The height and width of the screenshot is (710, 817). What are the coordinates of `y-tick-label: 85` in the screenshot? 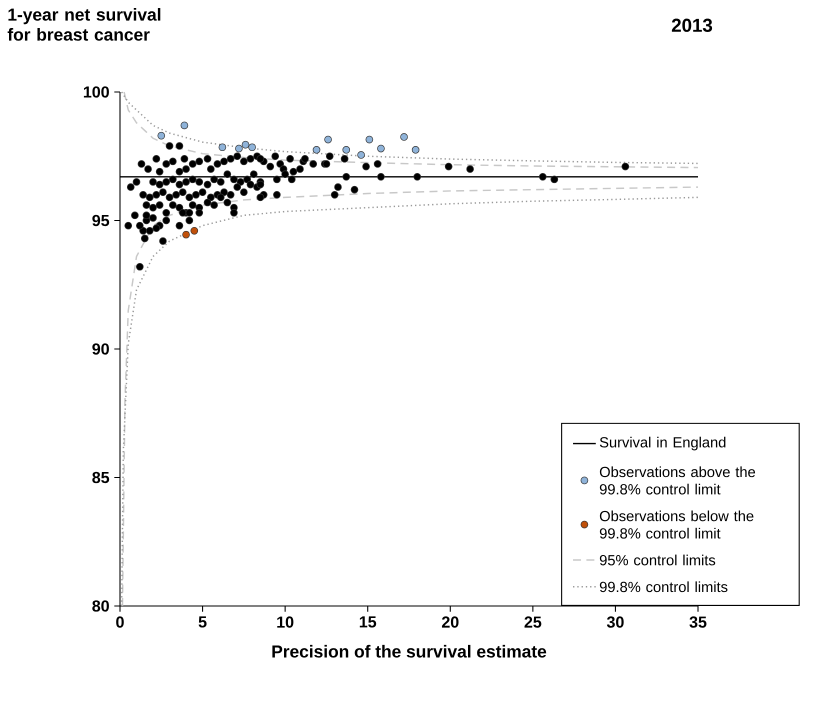 It's located at (101, 478).